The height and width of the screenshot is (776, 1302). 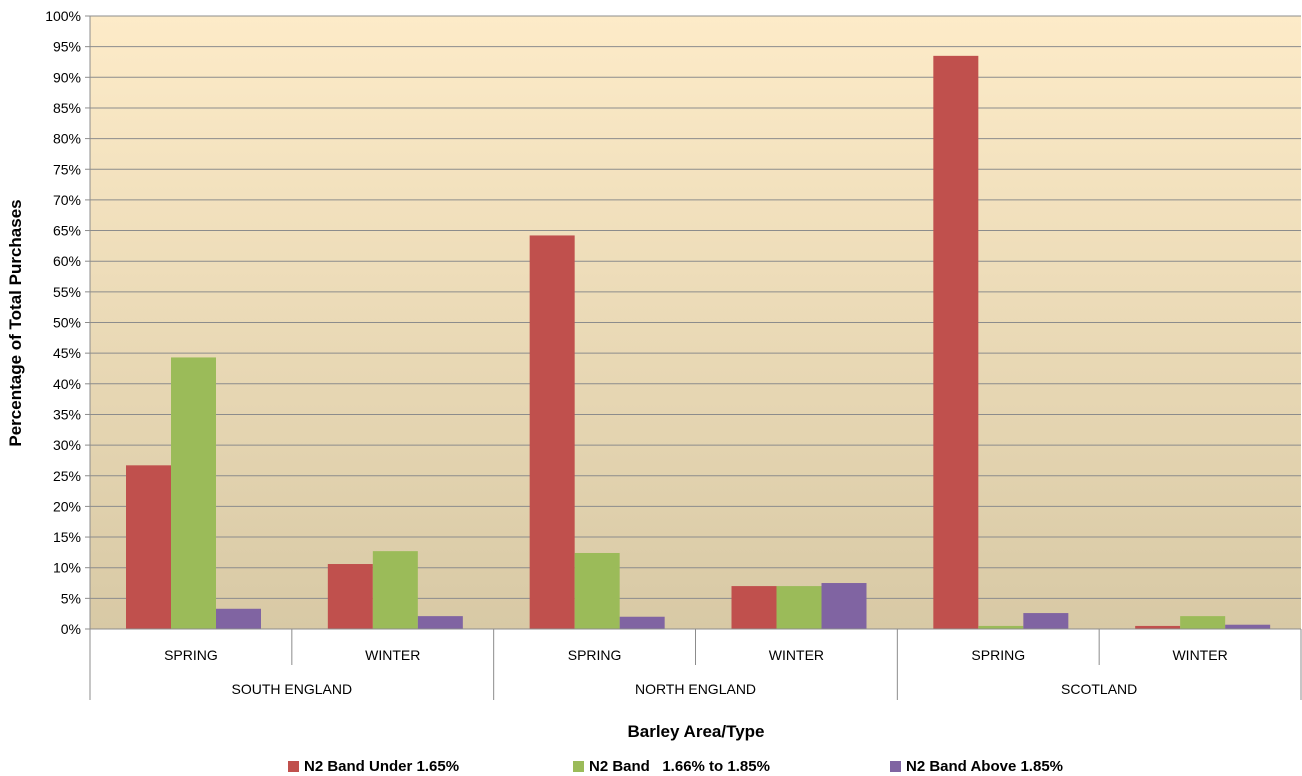 What do you see at coordinates (67, 292) in the screenshot?
I see `y-tick-label: 55%` at bounding box center [67, 292].